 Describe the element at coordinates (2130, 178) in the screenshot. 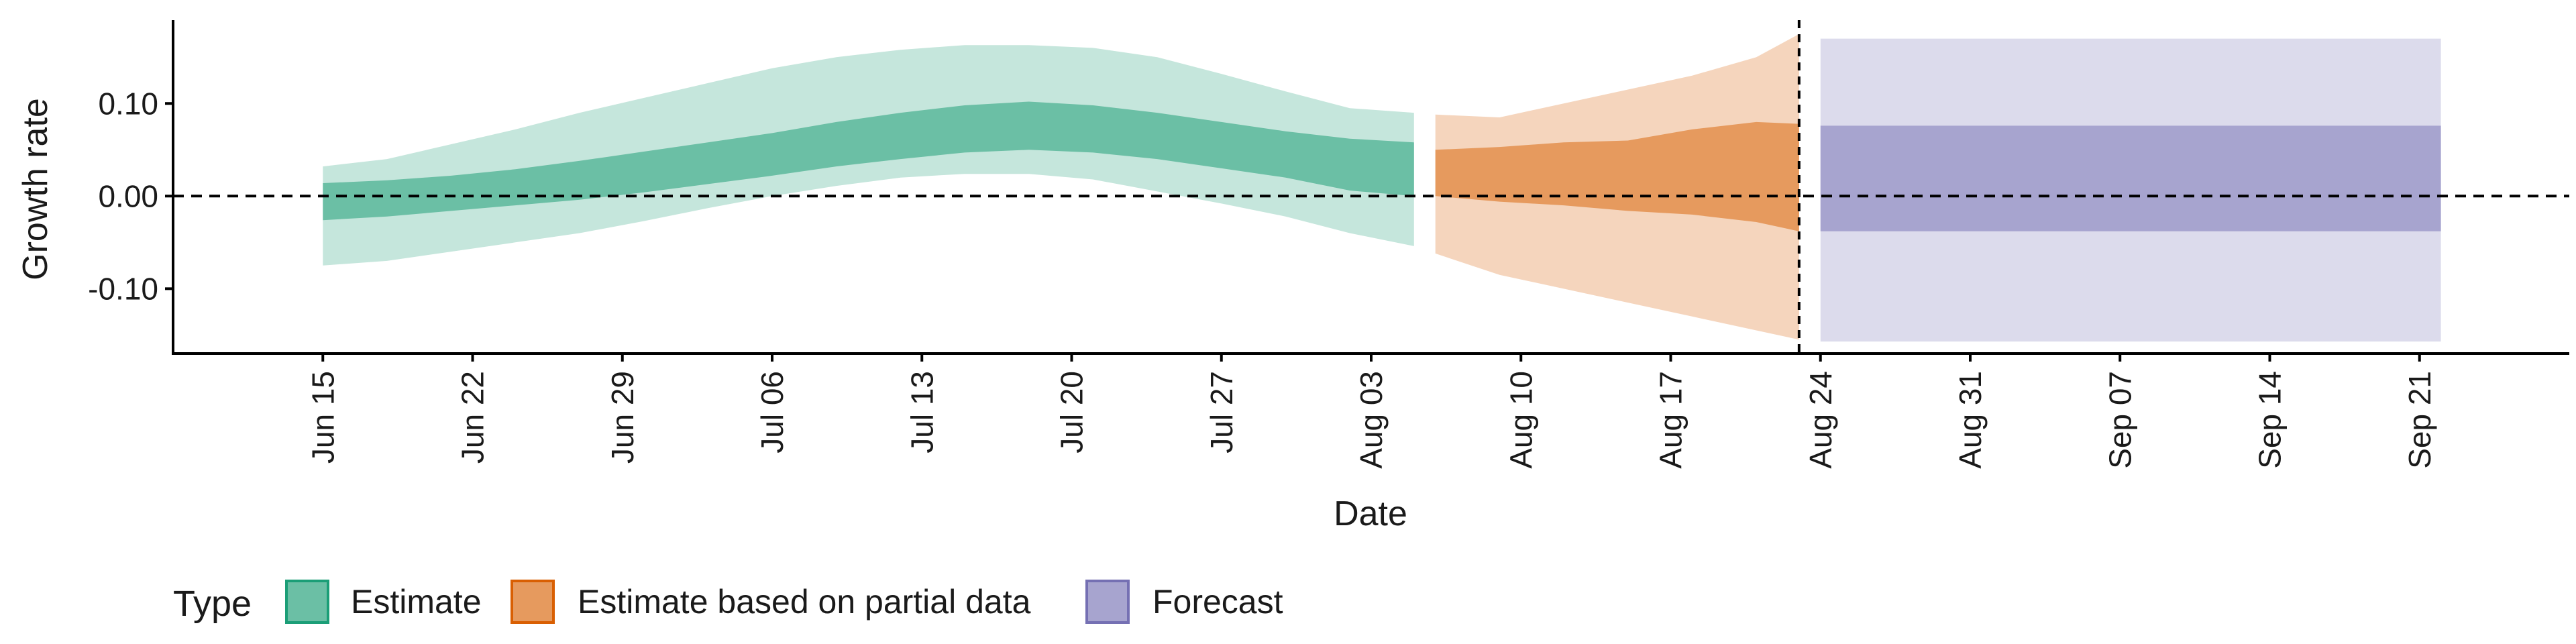

I see `inner-band-forecast` at that location.